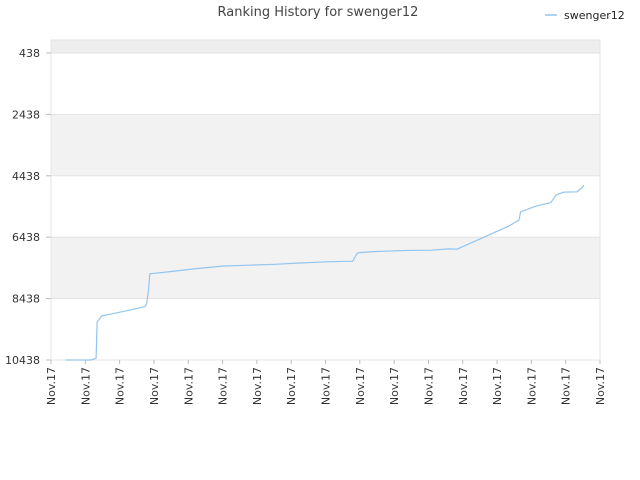 Image resolution: width=640 pixels, height=480 pixels. What do you see at coordinates (26, 299) in the screenshot?
I see `y-tick-label: 8438` at bounding box center [26, 299].